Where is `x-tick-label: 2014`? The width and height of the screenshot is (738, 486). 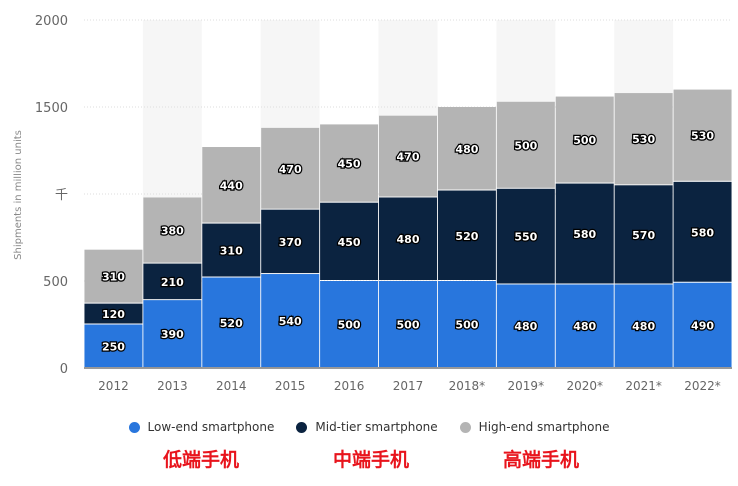 x-tick-label: 2014 is located at coordinates (231, 386).